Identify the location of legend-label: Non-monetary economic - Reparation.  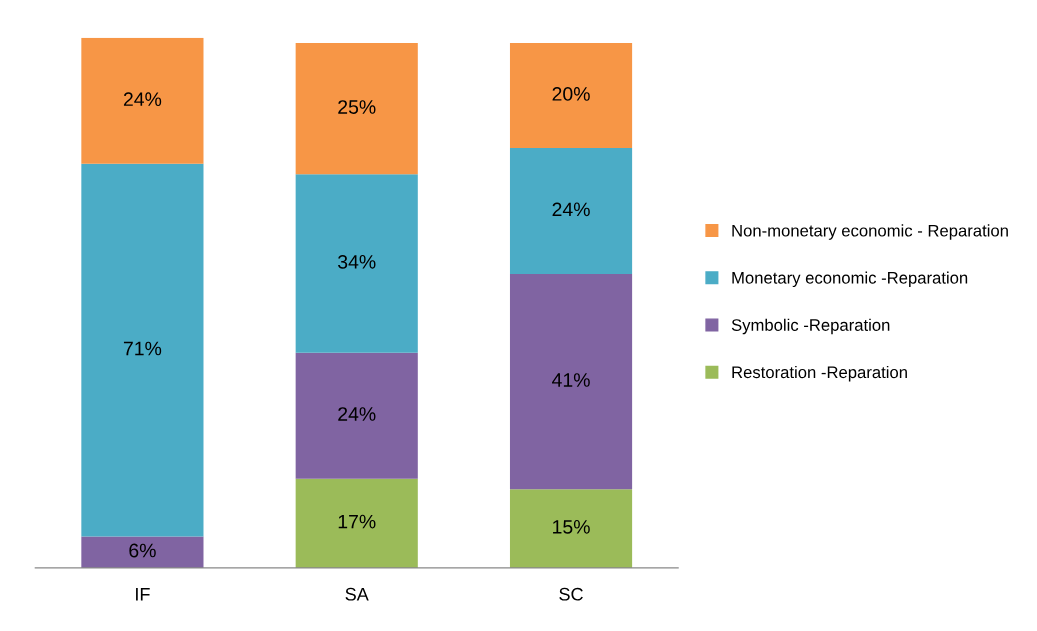
(870, 232).